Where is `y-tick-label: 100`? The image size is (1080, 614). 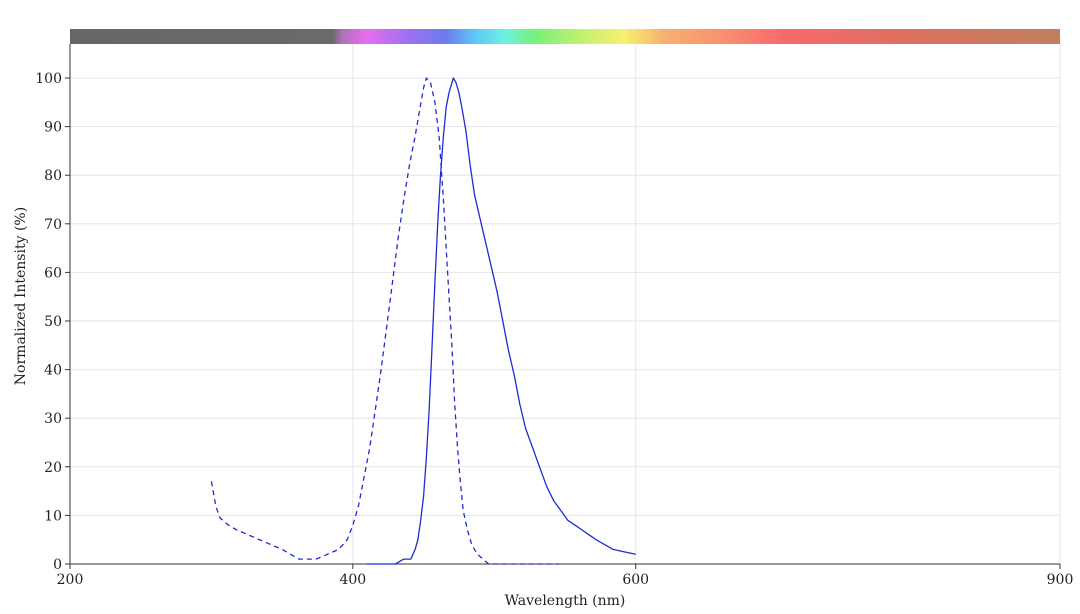 y-tick-label: 100 is located at coordinates (48, 79).